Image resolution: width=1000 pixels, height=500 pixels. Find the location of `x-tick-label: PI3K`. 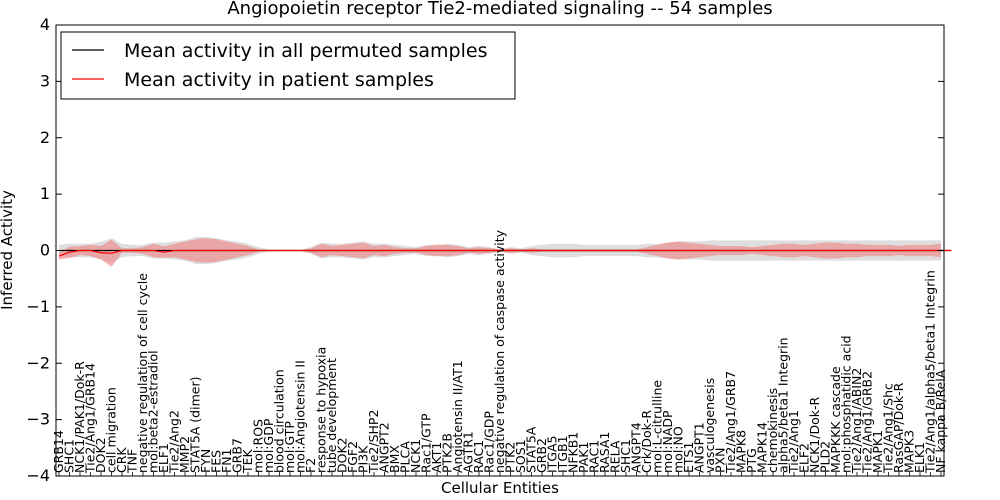

x-tick-label: PI3K is located at coordinates (363, 459).